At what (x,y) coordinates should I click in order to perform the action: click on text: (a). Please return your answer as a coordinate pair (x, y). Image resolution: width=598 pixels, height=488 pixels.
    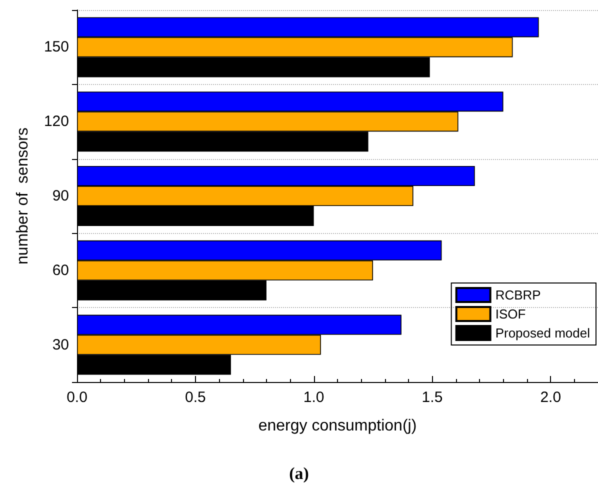
    Looking at the image, I should click on (299, 473).